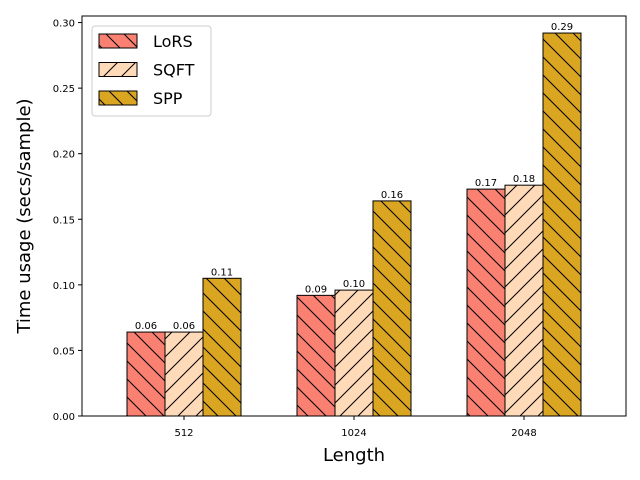 The image size is (640, 480). I want to click on y-axis-title: Time usage (secs/sample), so click(24, 216).